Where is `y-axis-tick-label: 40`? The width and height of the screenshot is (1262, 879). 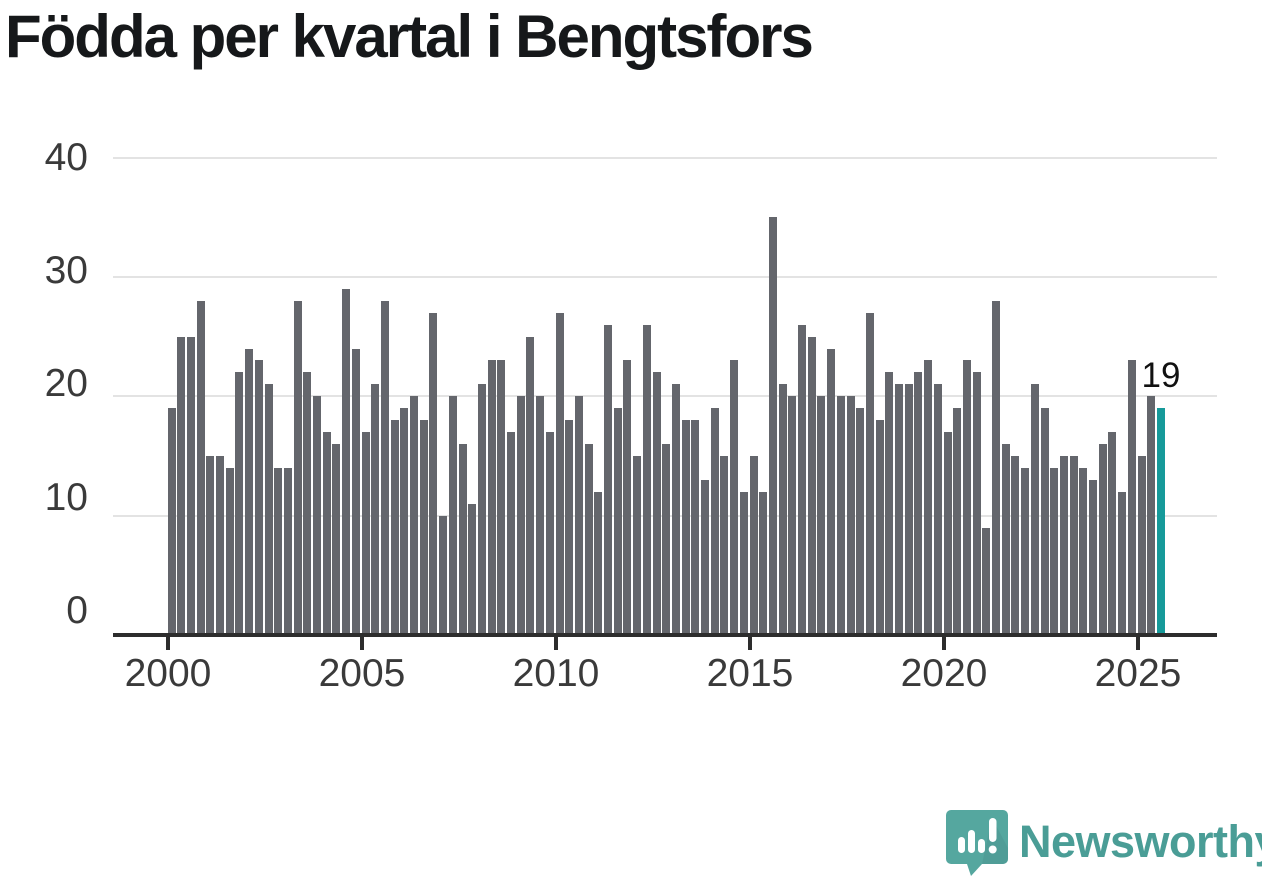
y-axis-tick-label: 40 is located at coordinates (66, 157).